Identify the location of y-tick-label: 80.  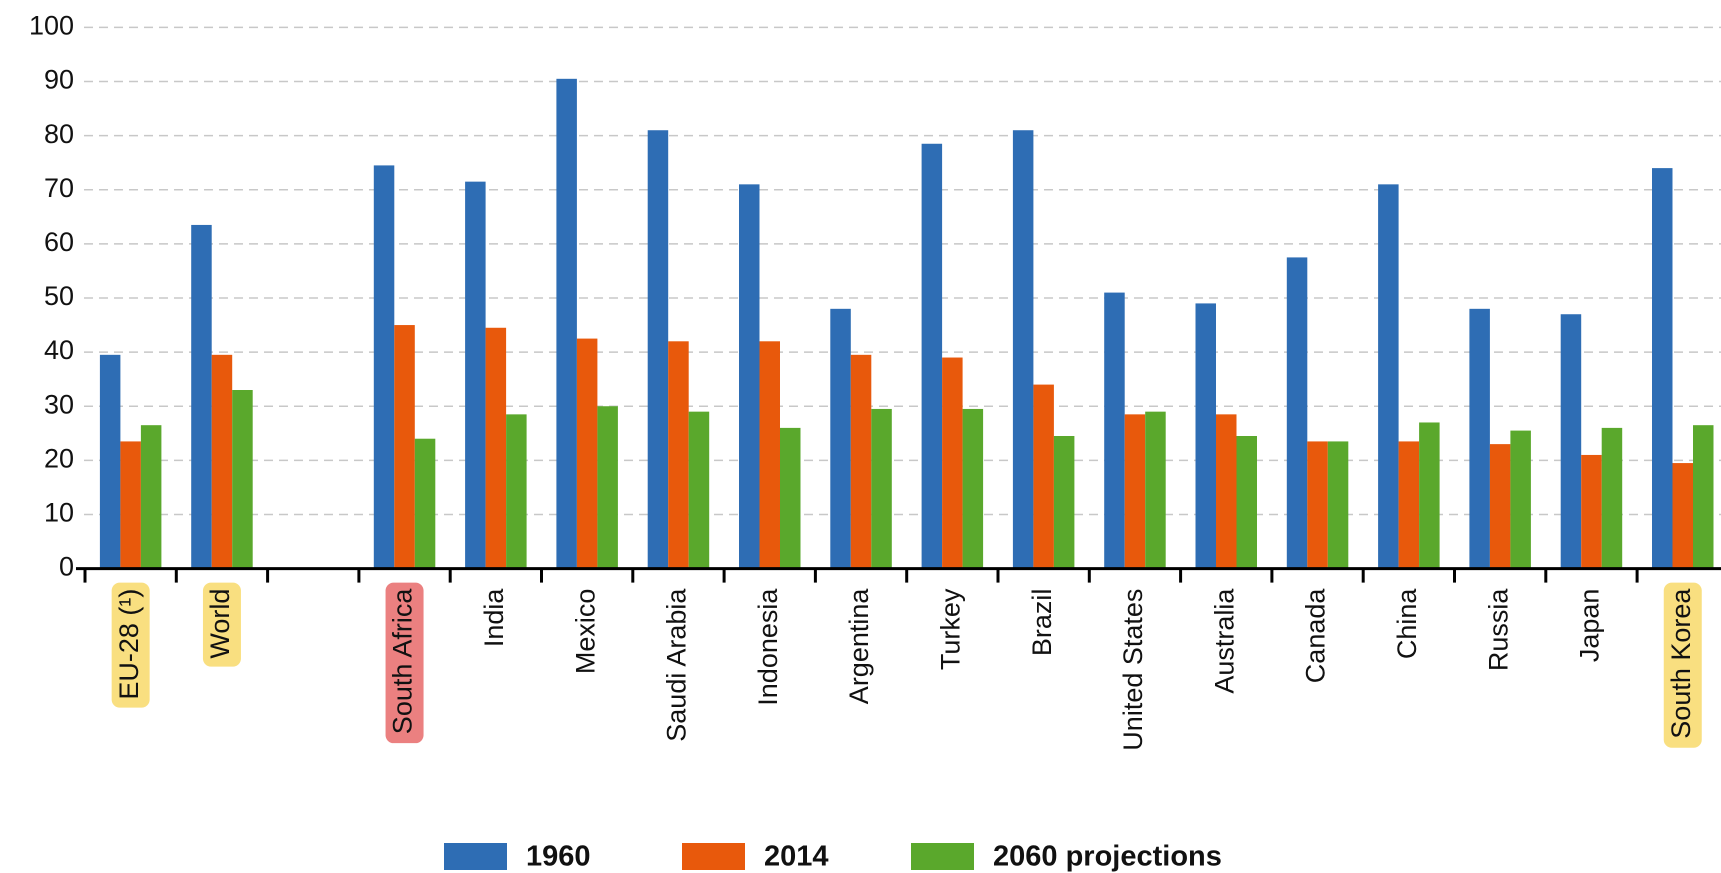
(59, 134).